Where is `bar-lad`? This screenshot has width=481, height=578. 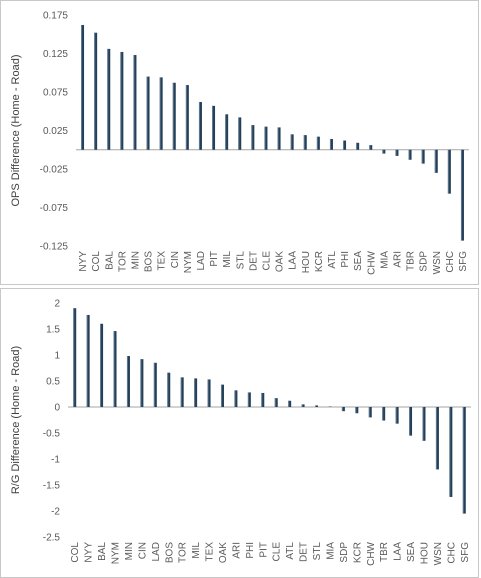 bar-lad is located at coordinates (155, 384).